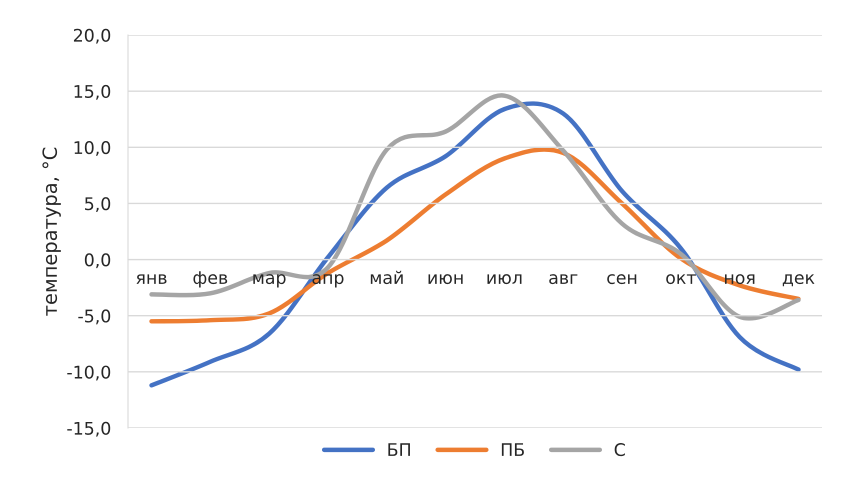  What do you see at coordinates (94, 316) in the screenshot?
I see `y-tick-label: -5,0` at bounding box center [94, 316].